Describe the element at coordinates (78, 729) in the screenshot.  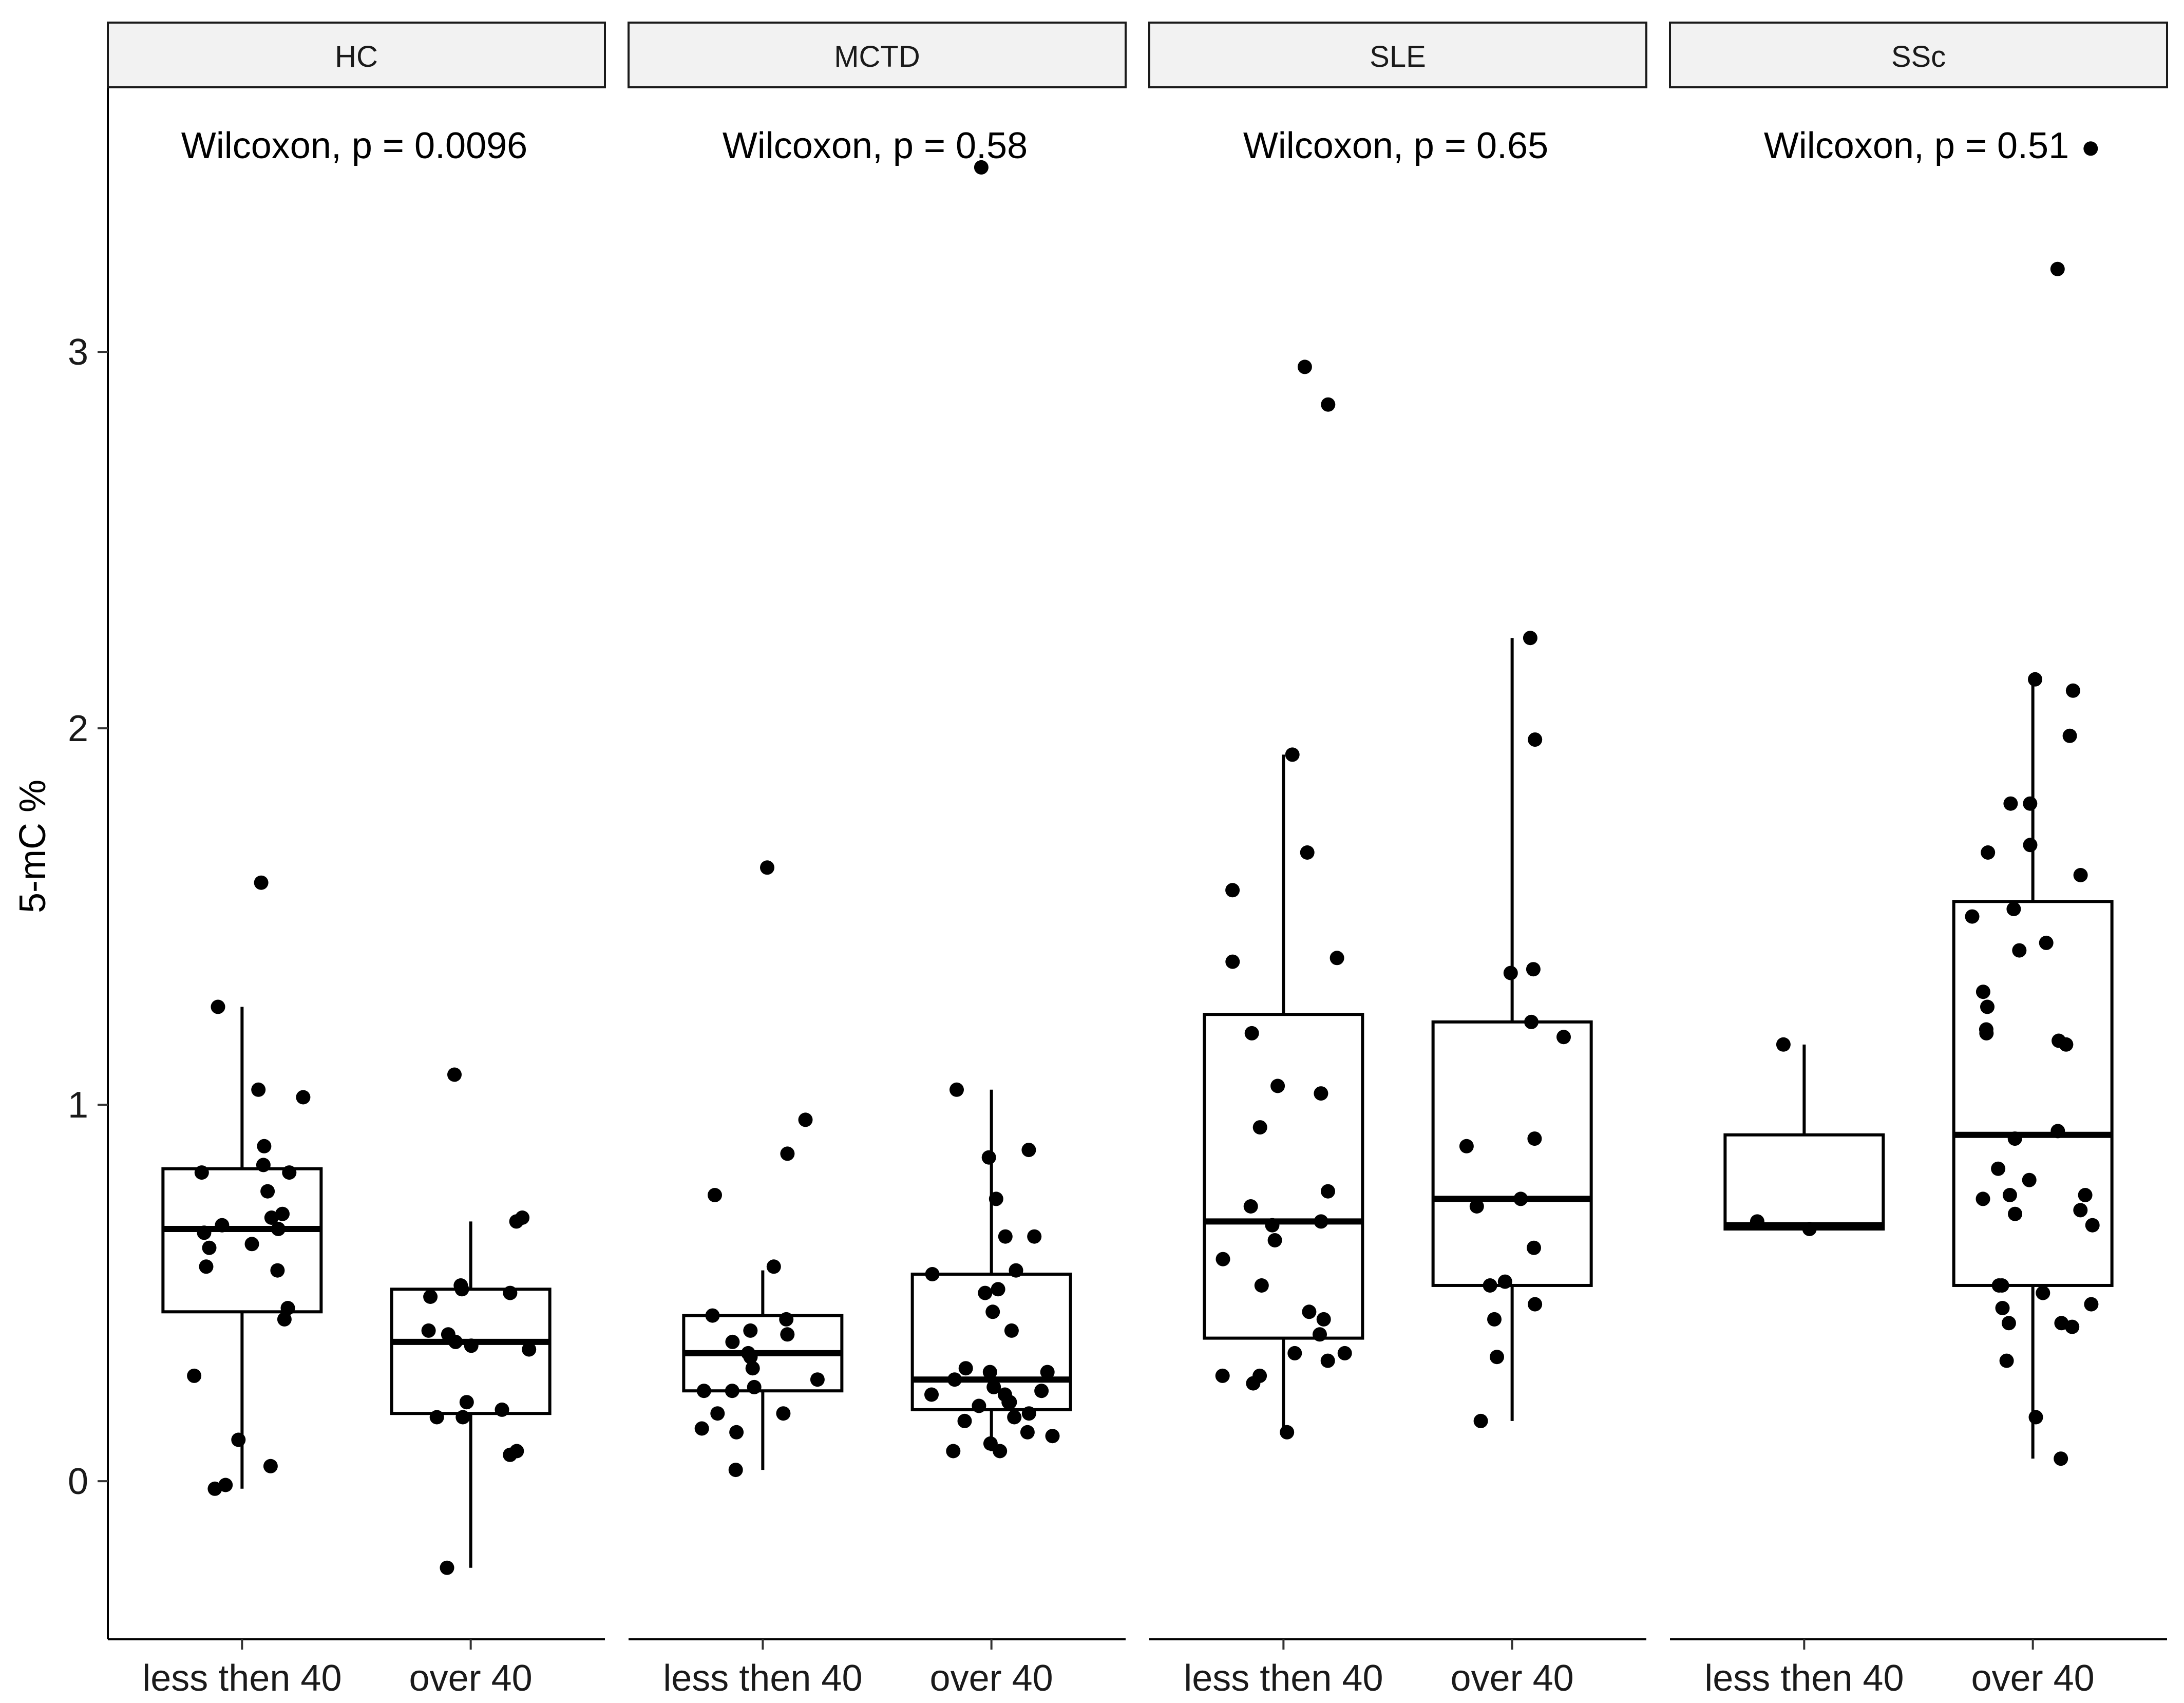
I see `y-tick-label: 2` at that location.